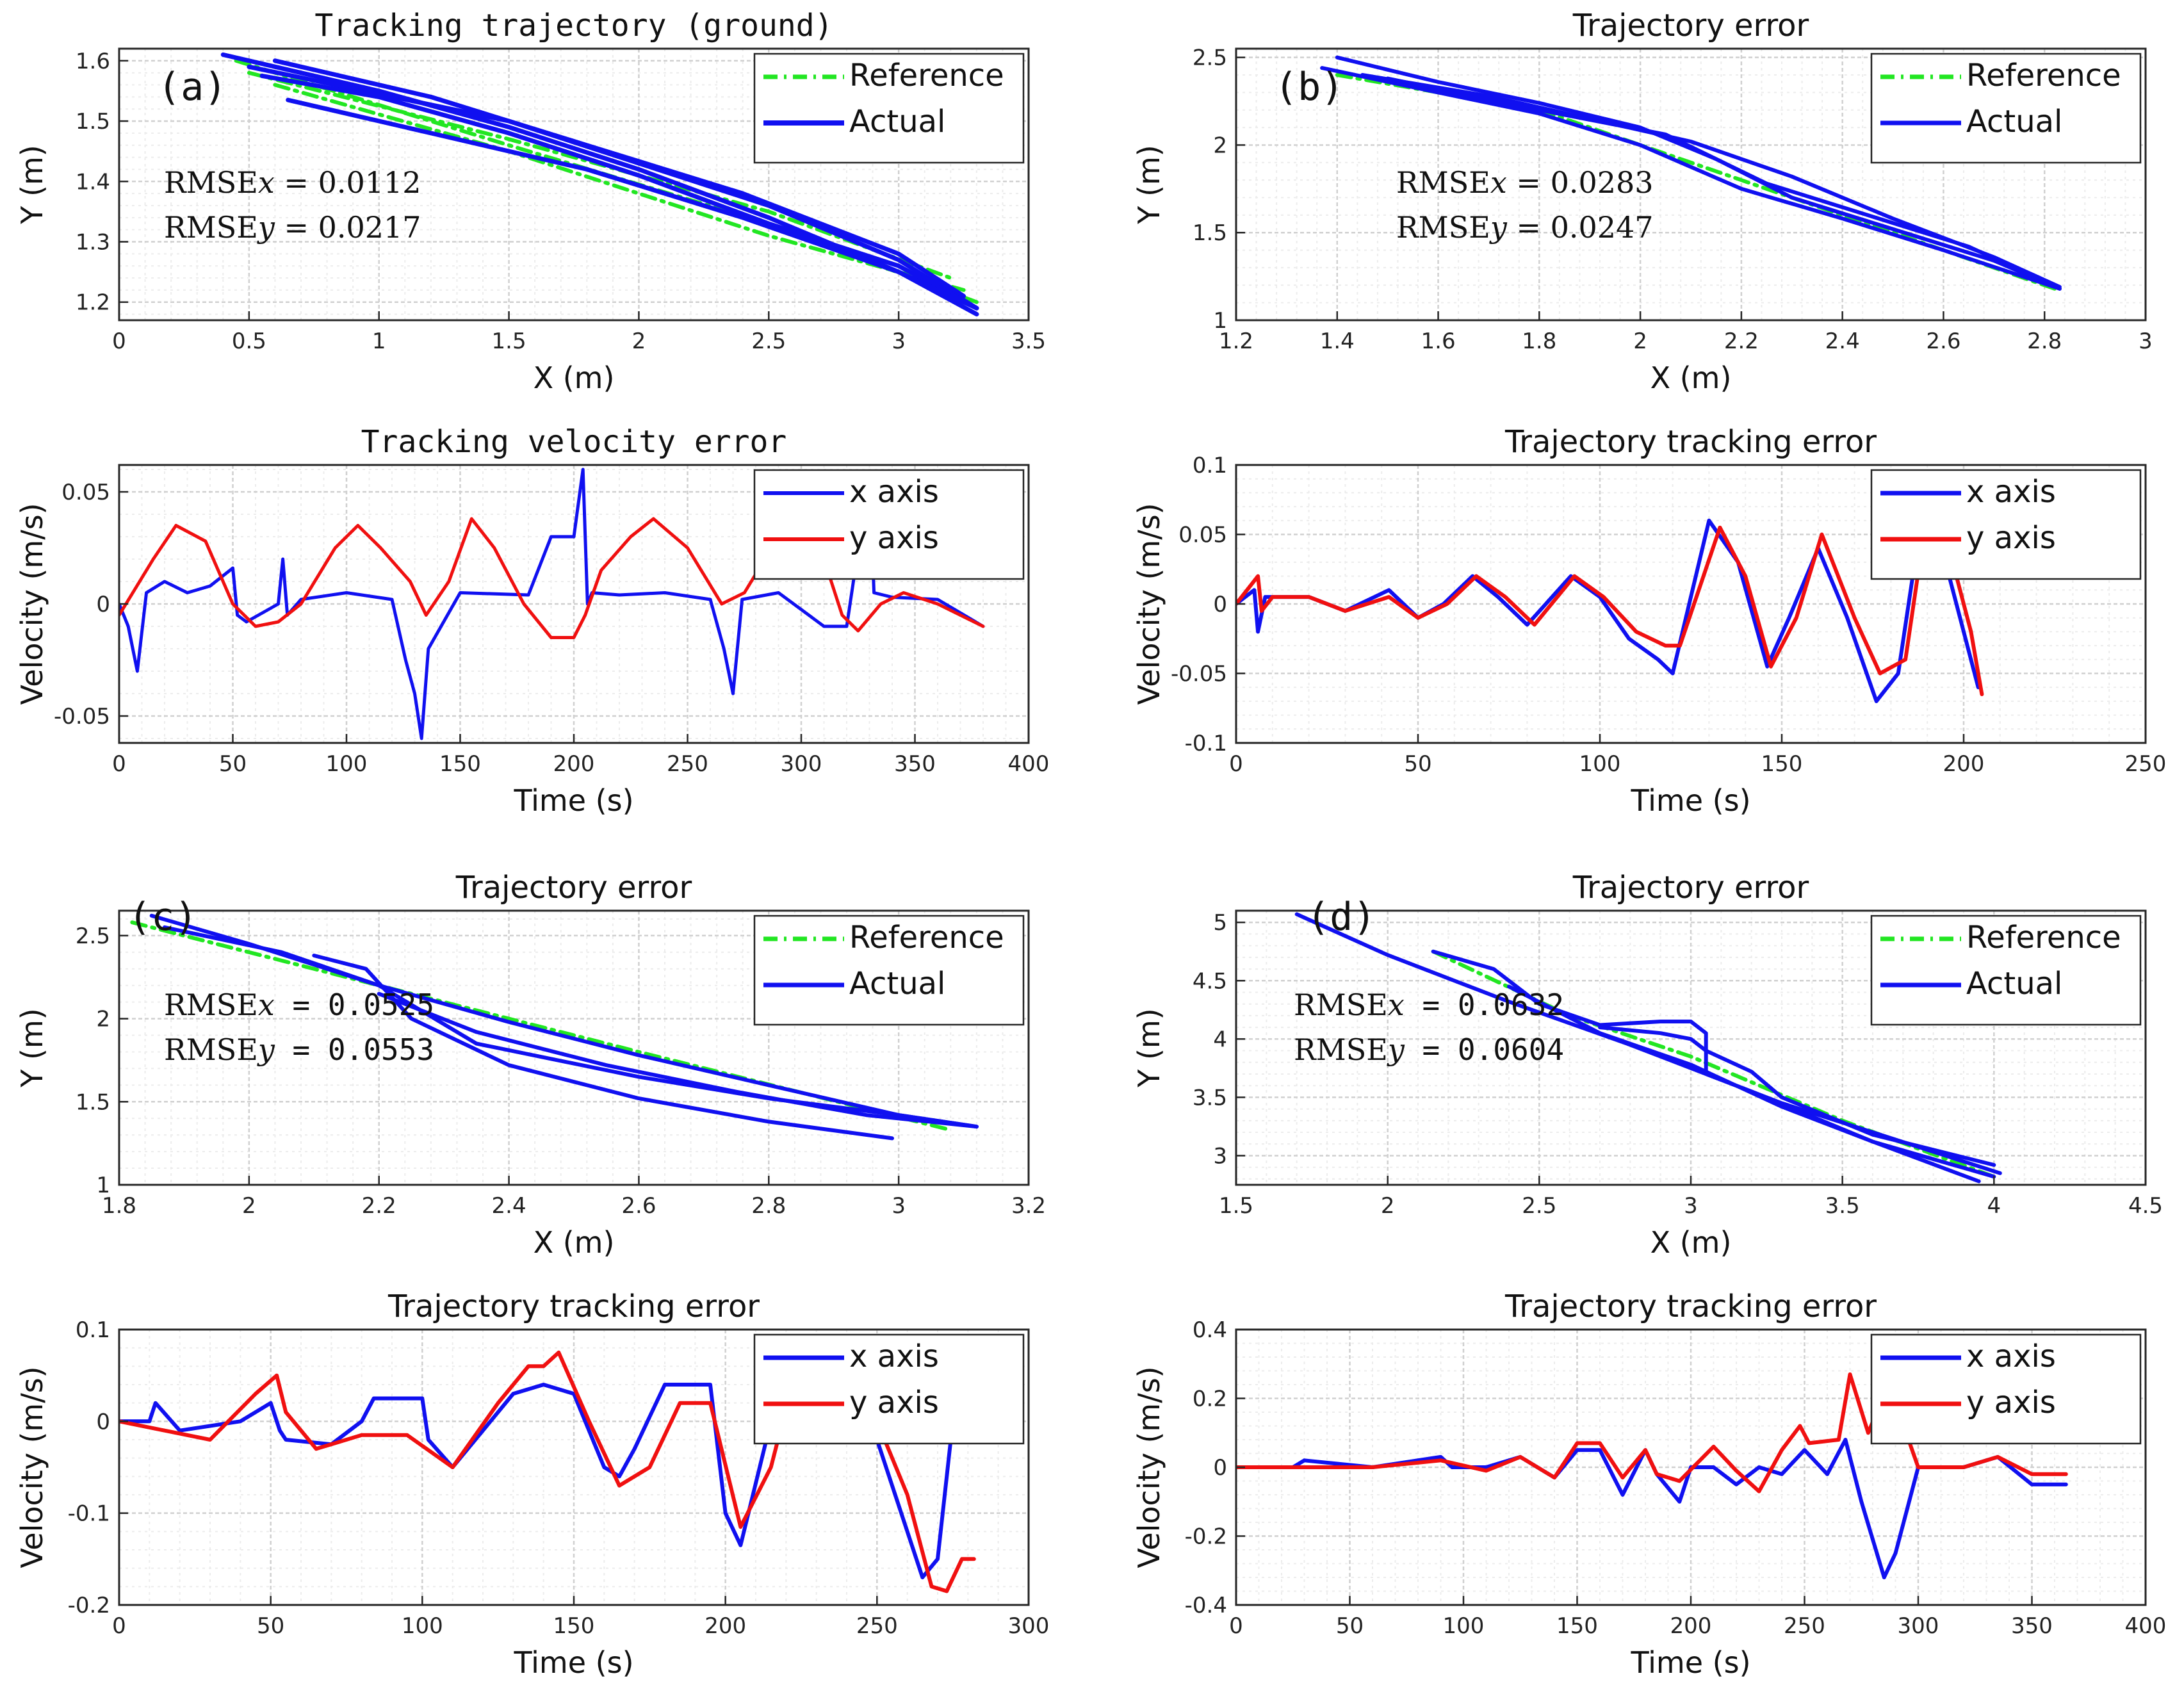  I want to click on y-tick-label: -0.4, so click(1206, 1605).